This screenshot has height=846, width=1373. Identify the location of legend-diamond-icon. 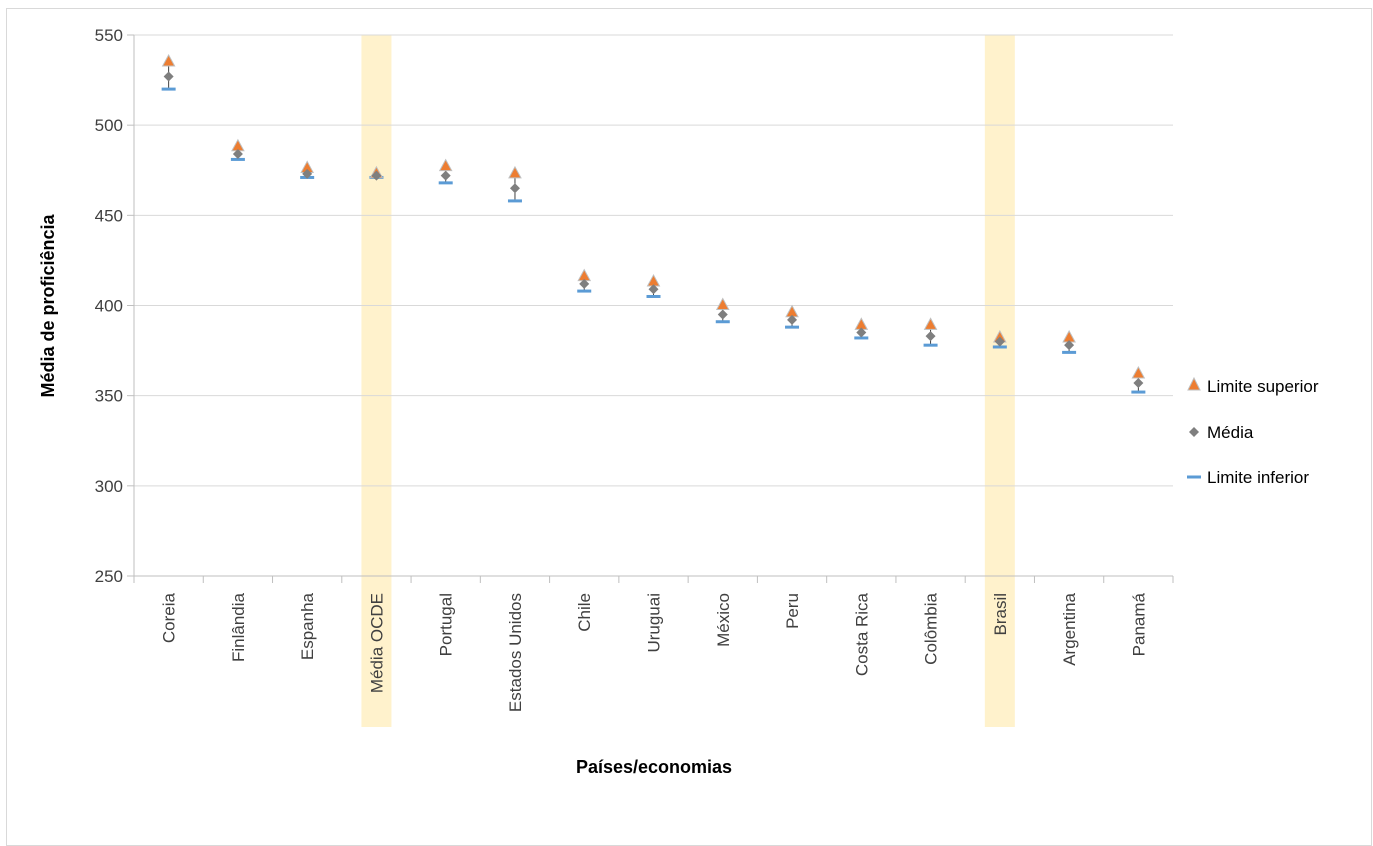
(1194, 432).